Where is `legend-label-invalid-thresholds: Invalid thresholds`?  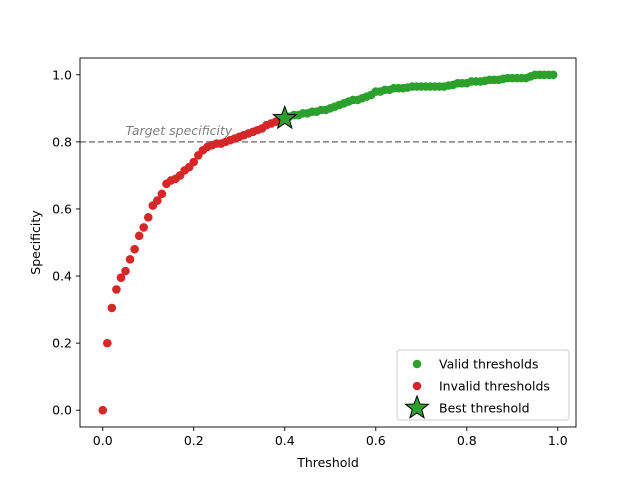
legend-label-invalid-thresholds: Invalid thresholds is located at coordinates (494, 386).